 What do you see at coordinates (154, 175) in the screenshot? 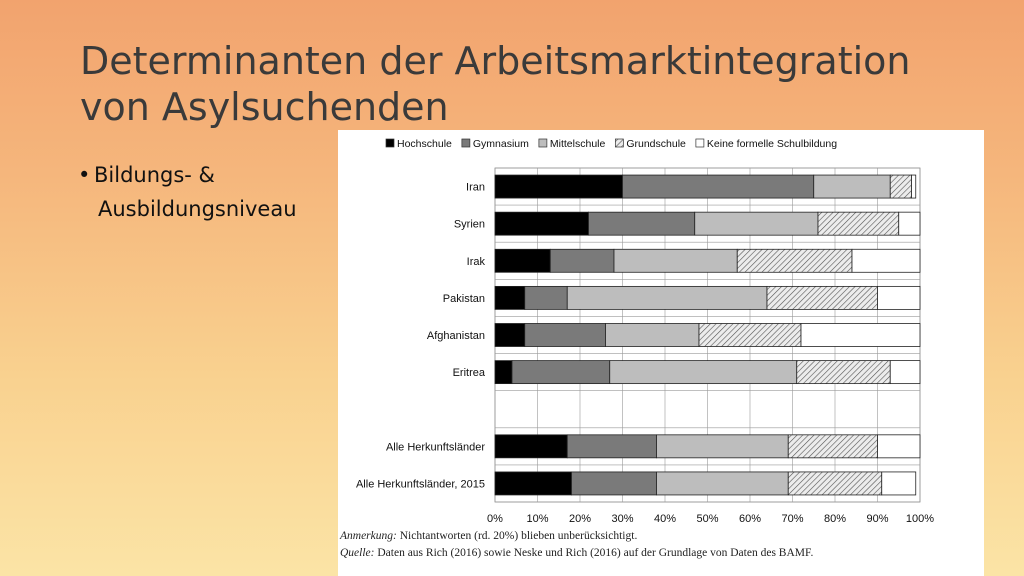
I see `bullet-text-line-1: Bildungs- &` at bounding box center [154, 175].